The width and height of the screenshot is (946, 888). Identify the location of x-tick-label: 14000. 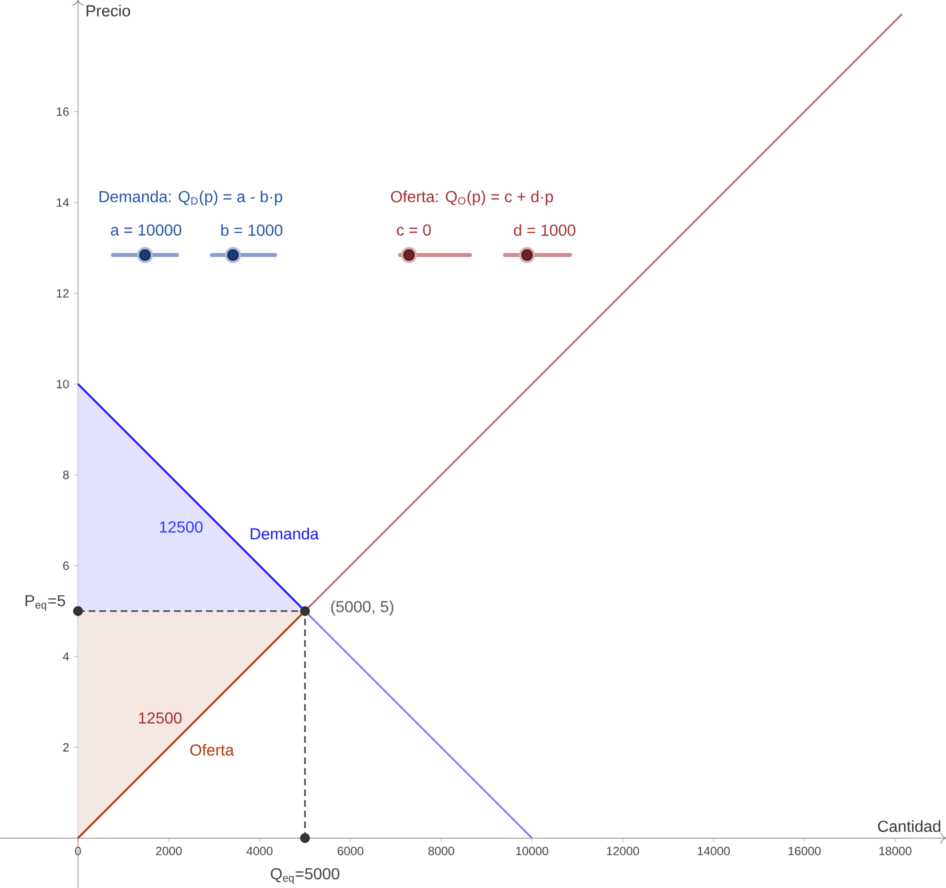
(714, 851).